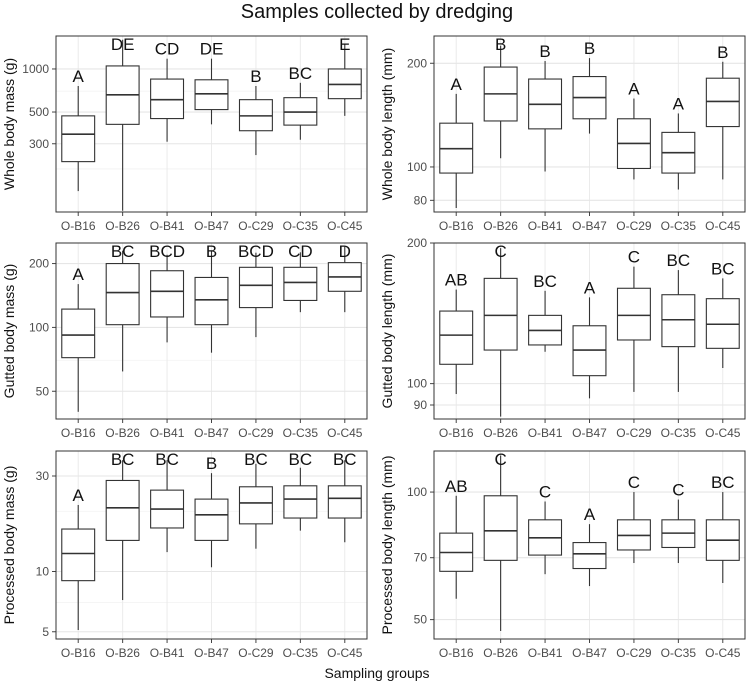  I want to click on box-O-B16: A, so click(456, 142).